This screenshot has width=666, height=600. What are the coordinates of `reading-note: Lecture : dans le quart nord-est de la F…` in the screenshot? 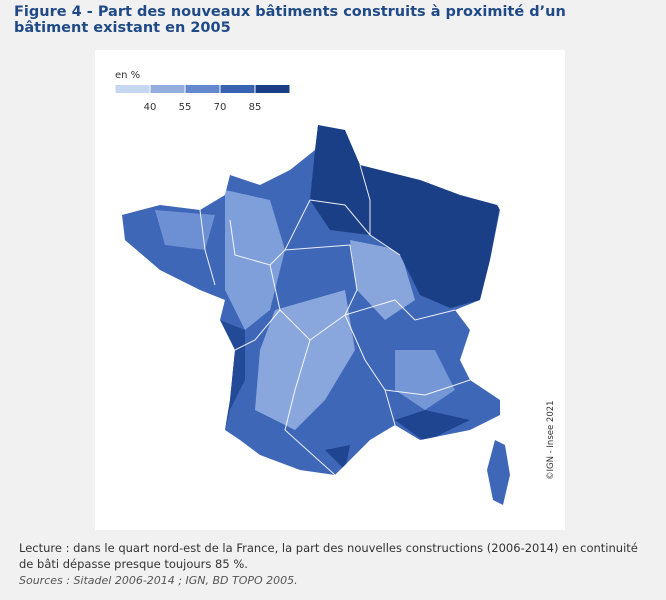 It's located at (328, 556).